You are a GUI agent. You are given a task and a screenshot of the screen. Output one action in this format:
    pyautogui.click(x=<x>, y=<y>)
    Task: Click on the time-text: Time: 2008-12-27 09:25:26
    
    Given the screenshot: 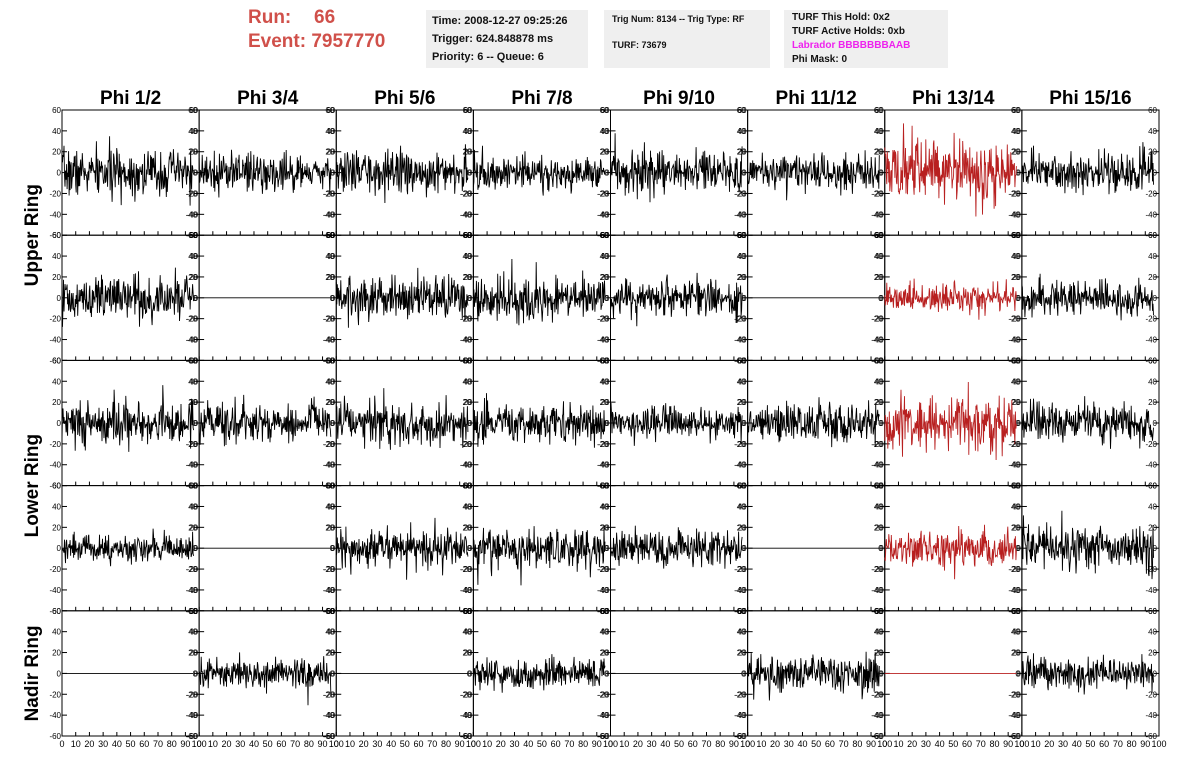 What is the action you would take?
    pyautogui.click(x=500, y=21)
    